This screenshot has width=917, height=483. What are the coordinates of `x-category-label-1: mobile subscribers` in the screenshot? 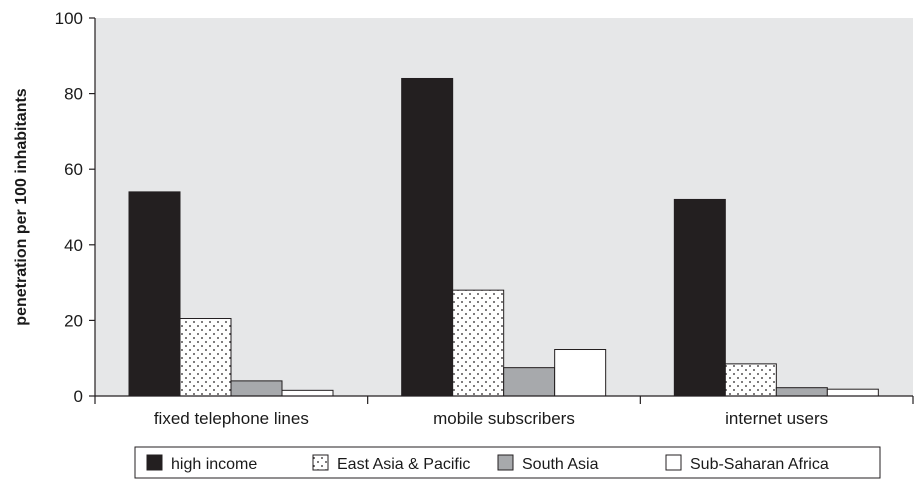 It's located at (504, 418).